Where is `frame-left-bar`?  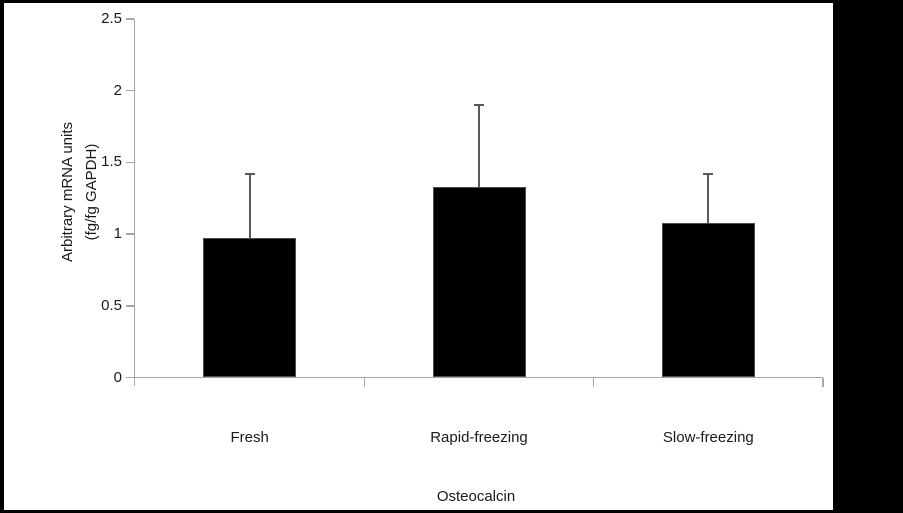 frame-left-bar is located at coordinates (2, 256).